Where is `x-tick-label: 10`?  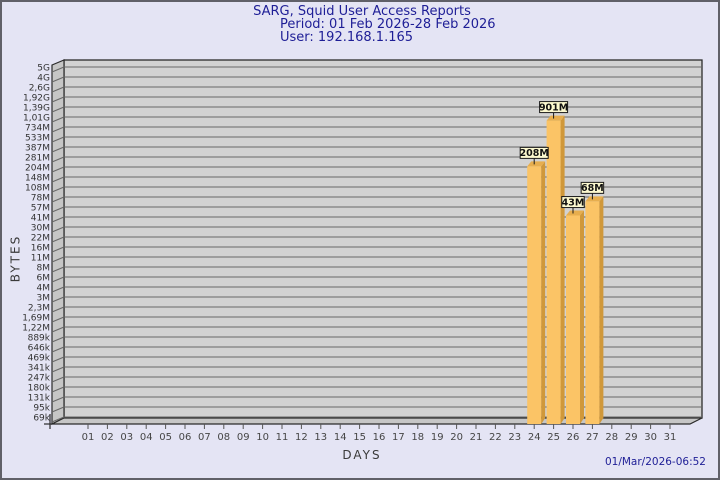 x-tick-label: 10 is located at coordinates (262, 437).